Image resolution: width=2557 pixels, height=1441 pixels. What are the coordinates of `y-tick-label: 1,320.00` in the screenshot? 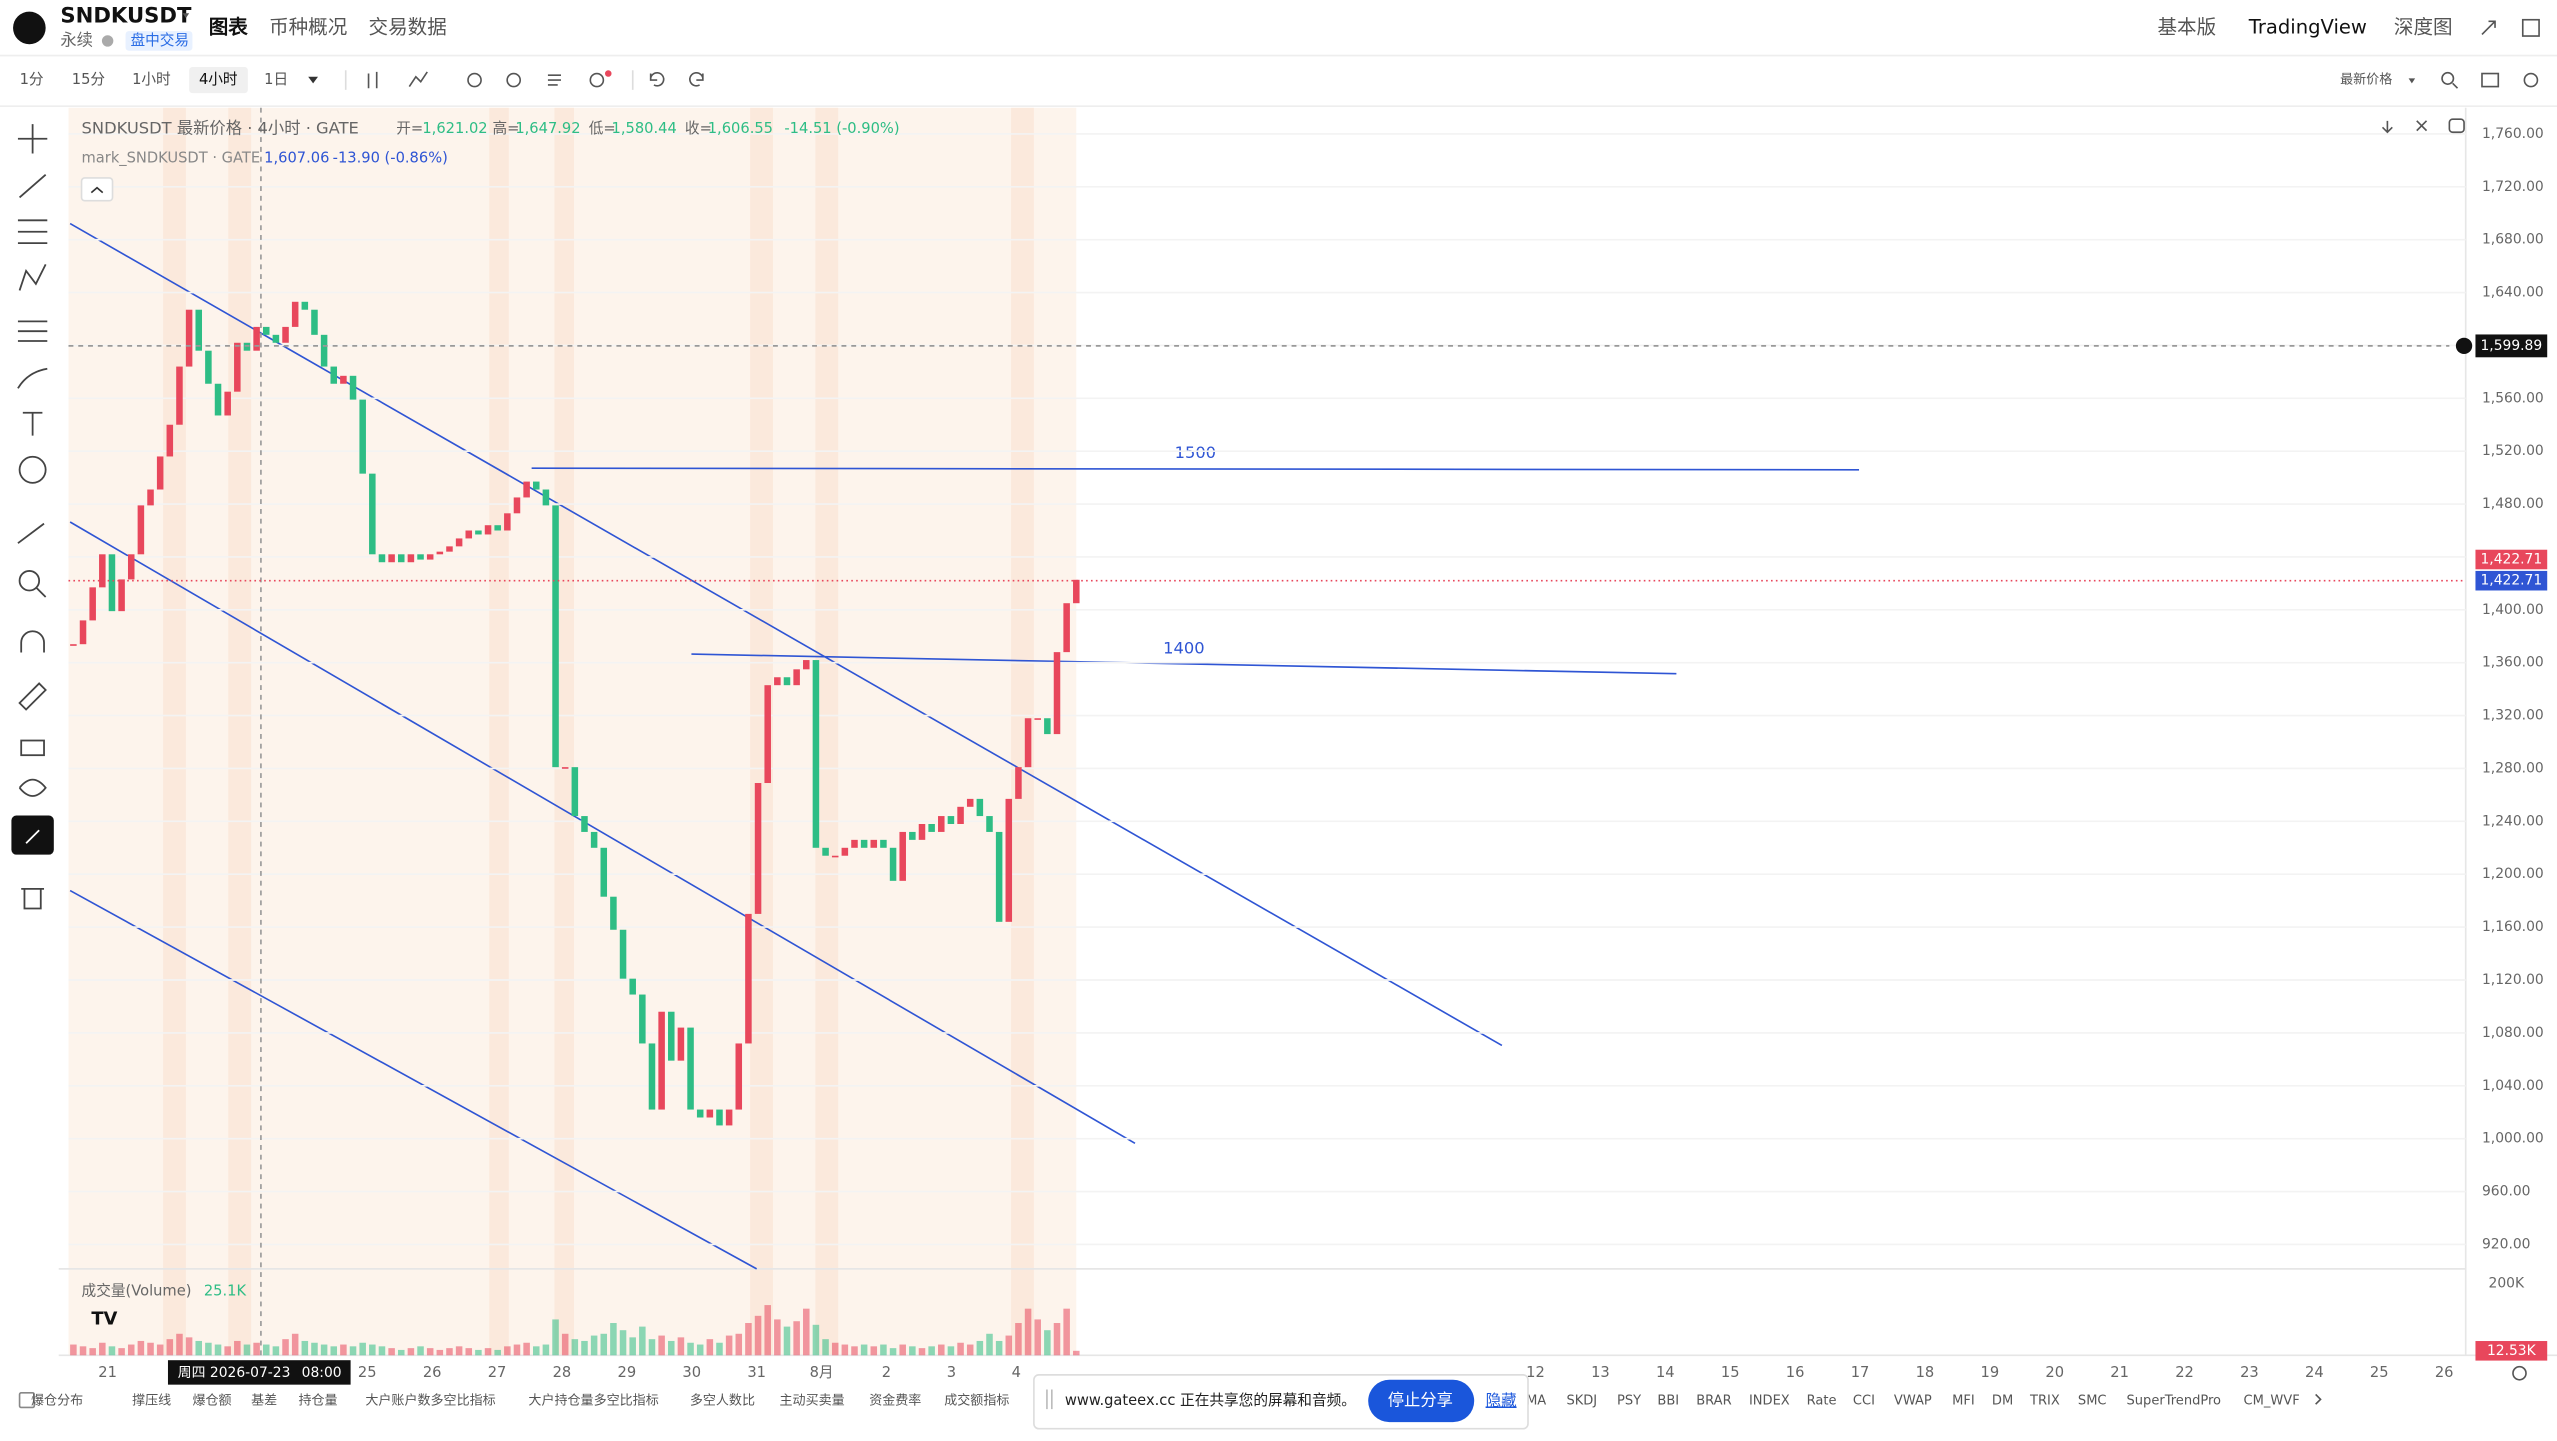 It's located at (2513, 716).